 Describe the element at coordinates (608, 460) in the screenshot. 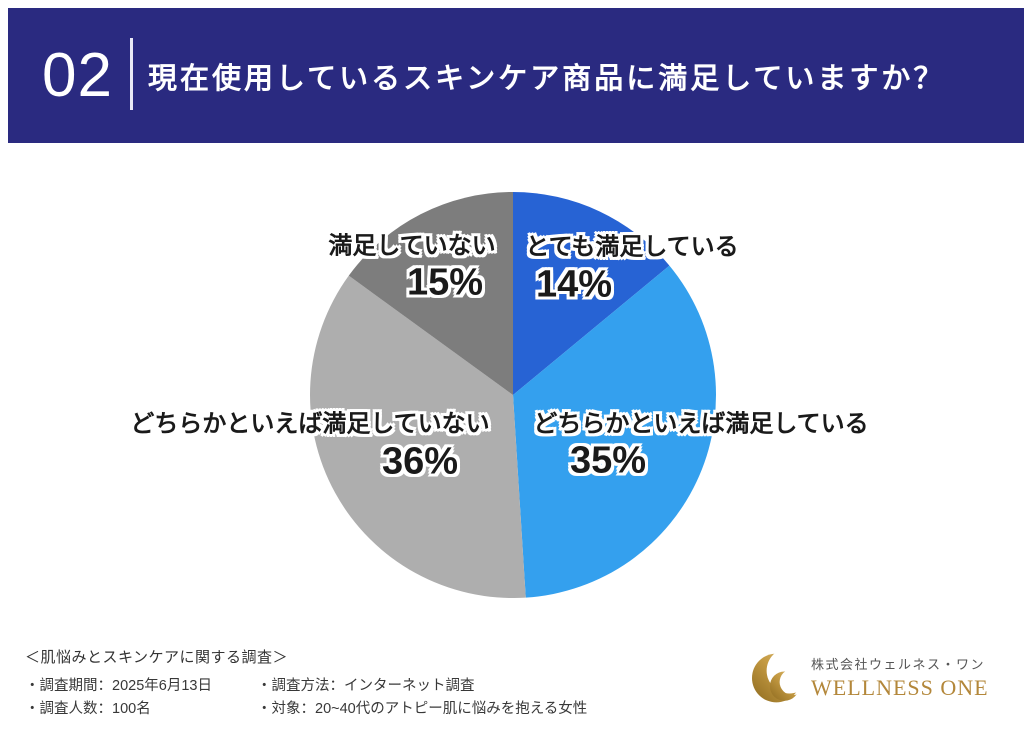

I see `pie-value-somewhat-satisfied: 35%` at that location.